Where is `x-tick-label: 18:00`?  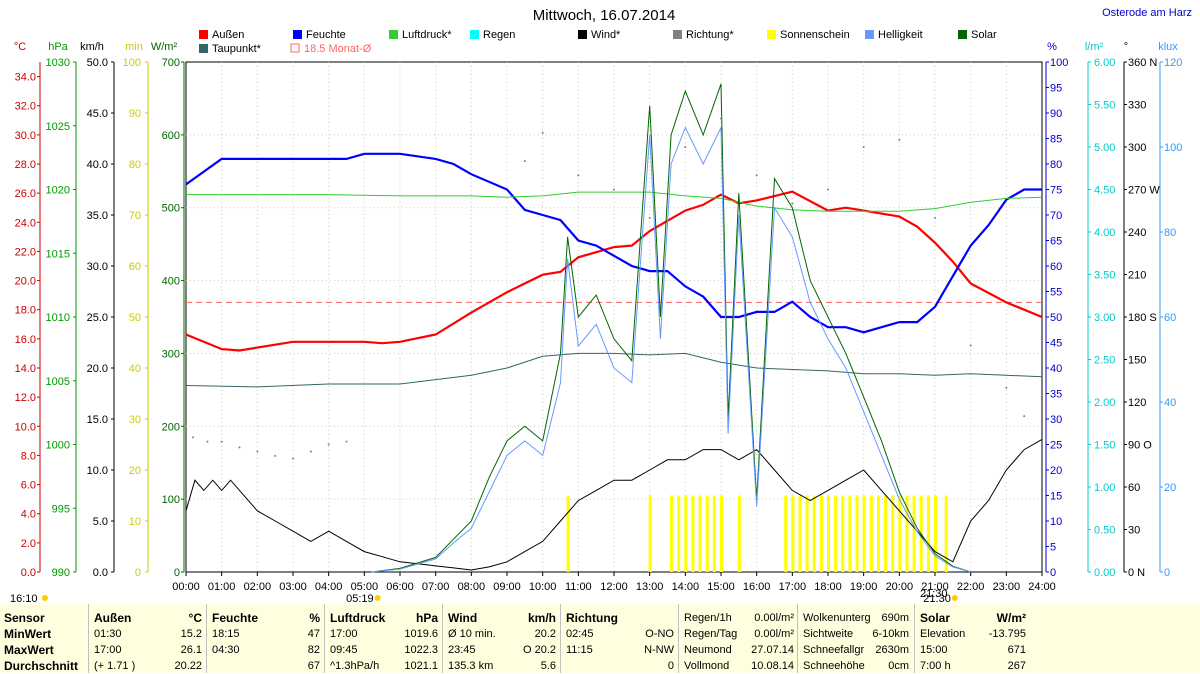 x-tick-label: 18:00 is located at coordinates (828, 587).